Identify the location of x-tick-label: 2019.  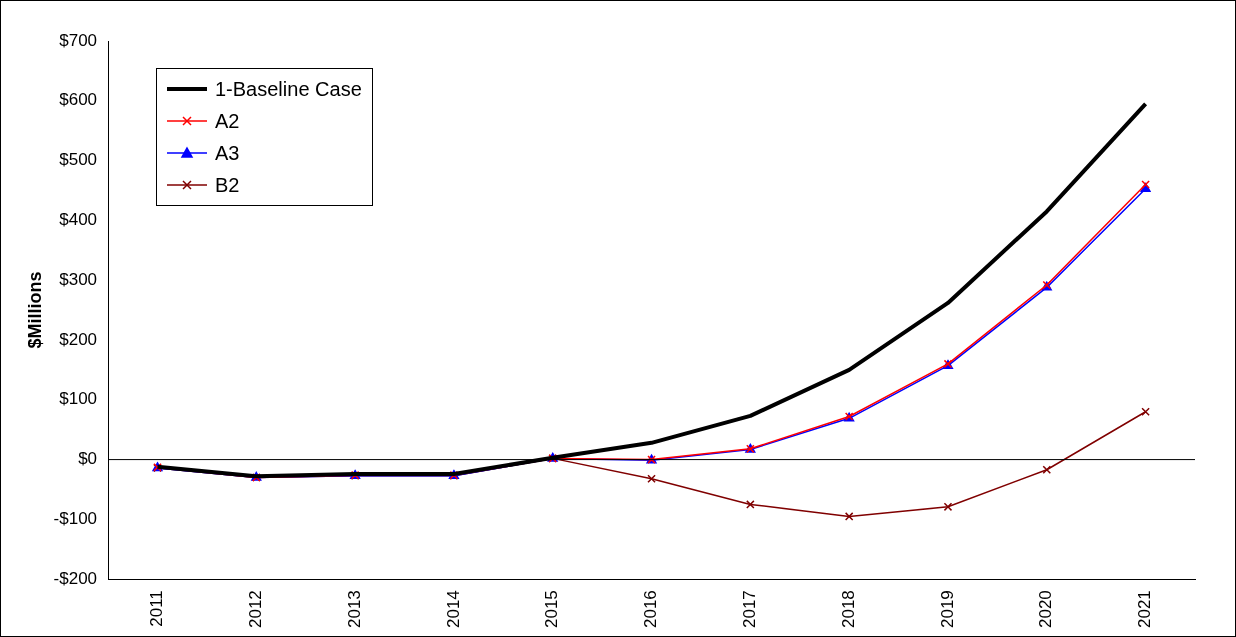
(947, 609).